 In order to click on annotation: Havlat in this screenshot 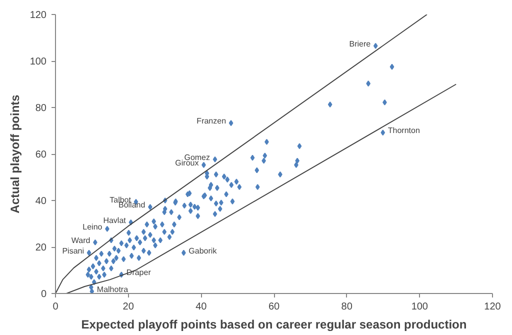, I will do `click(115, 220)`.